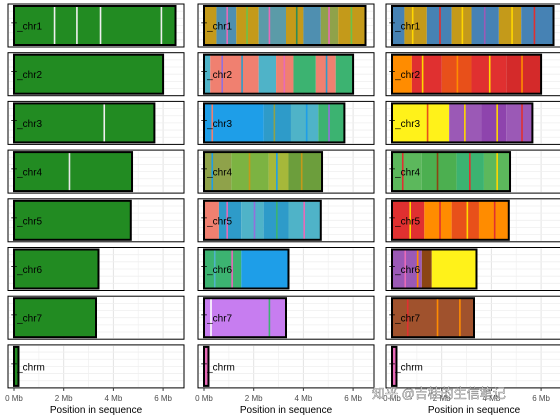 The image size is (560, 420). I want to click on x-axis-panel-1: 0 Mb 2 Mb 4 Mb 6 Mb Position in sequence, so click(89, 401).